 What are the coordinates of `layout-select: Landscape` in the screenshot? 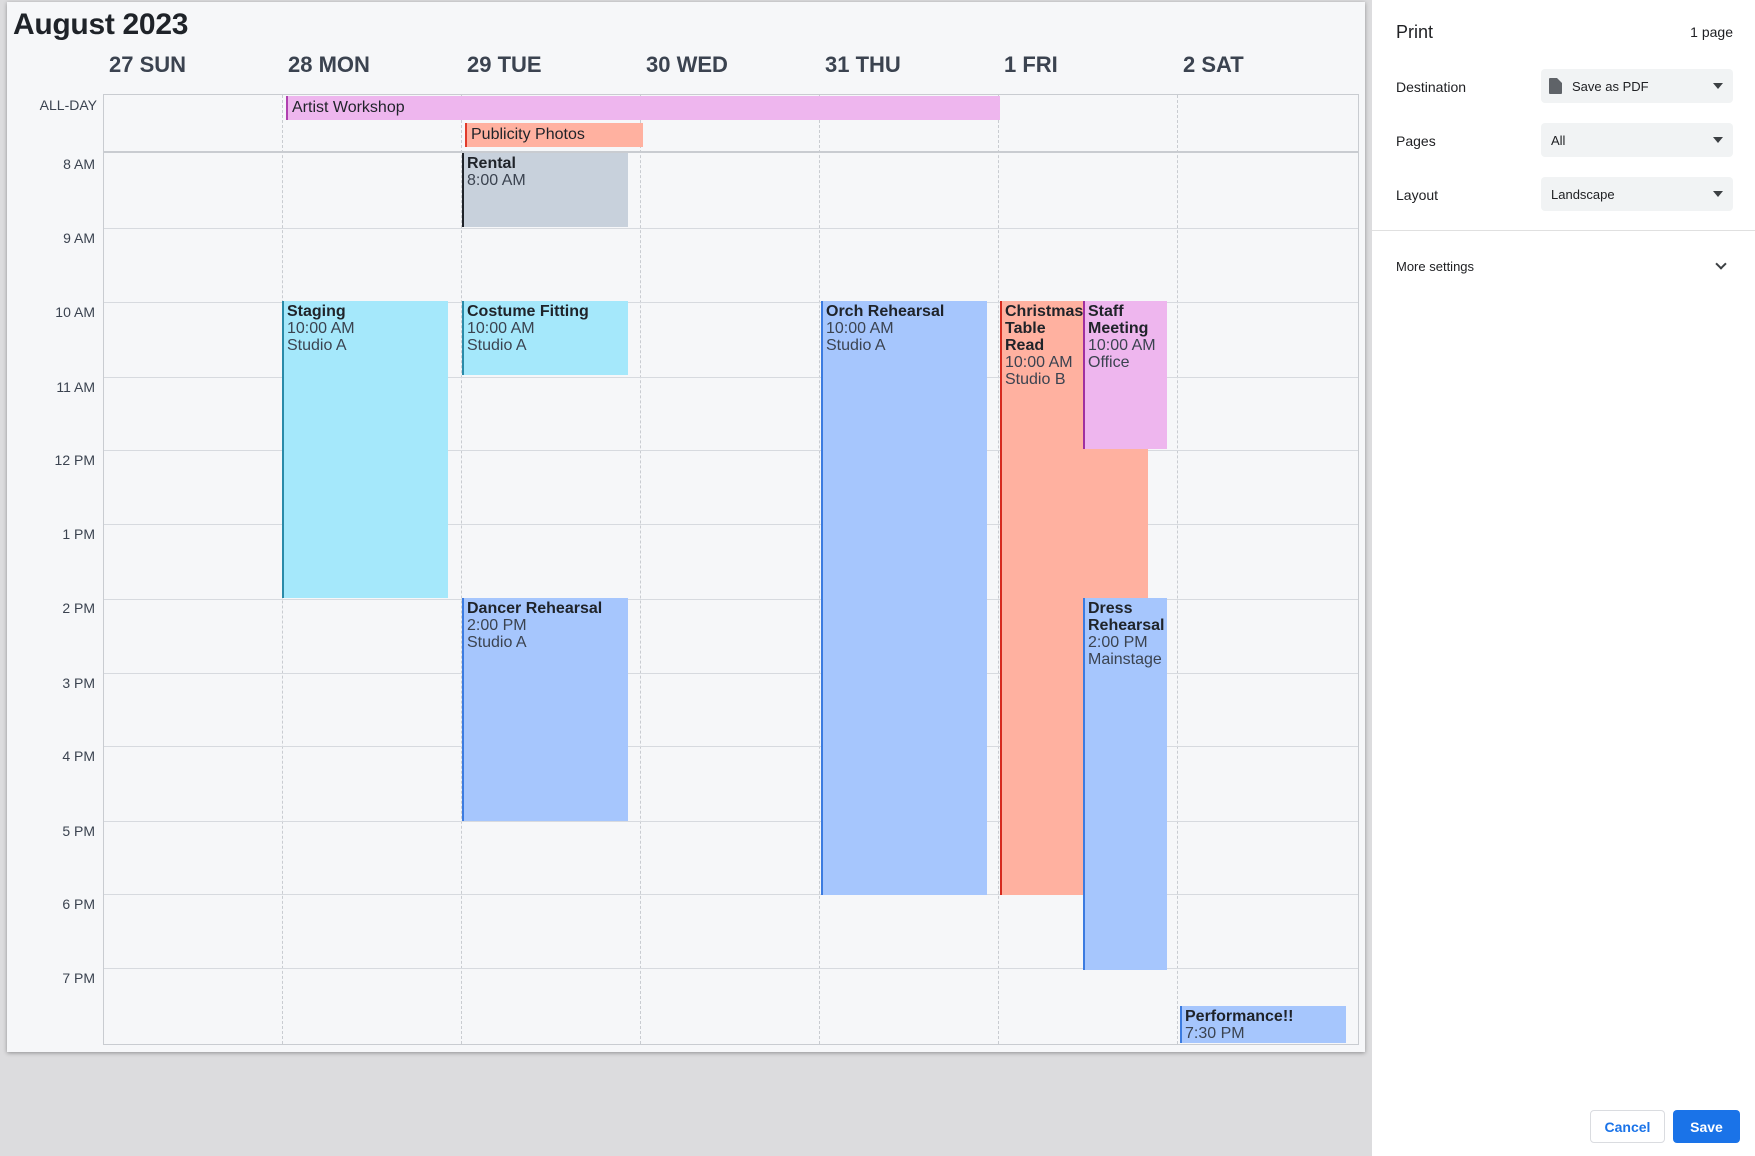 It's located at (1637, 194).